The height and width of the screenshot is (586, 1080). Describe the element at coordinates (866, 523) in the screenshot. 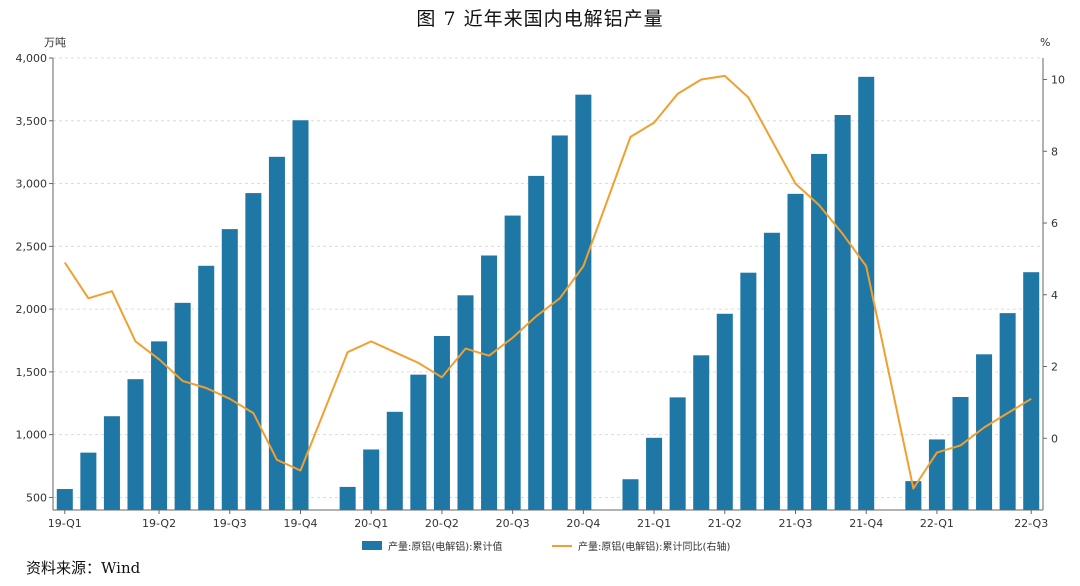

I see `x-tick-label: 21-Q4` at that location.